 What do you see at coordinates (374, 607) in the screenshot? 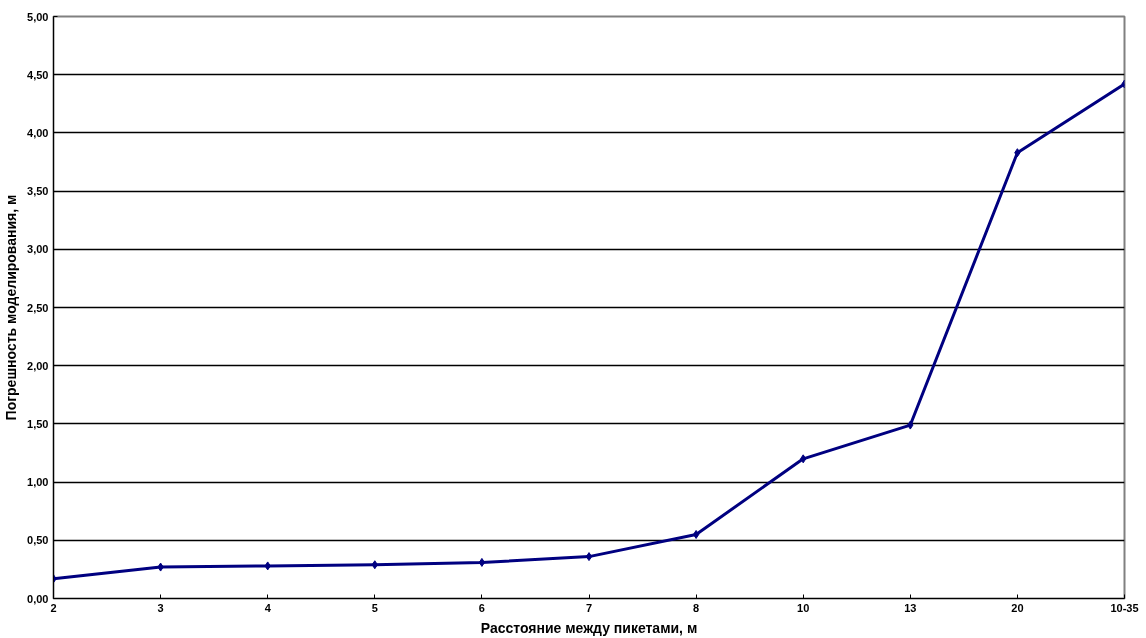
I see `x-tick-label: 5` at bounding box center [374, 607].